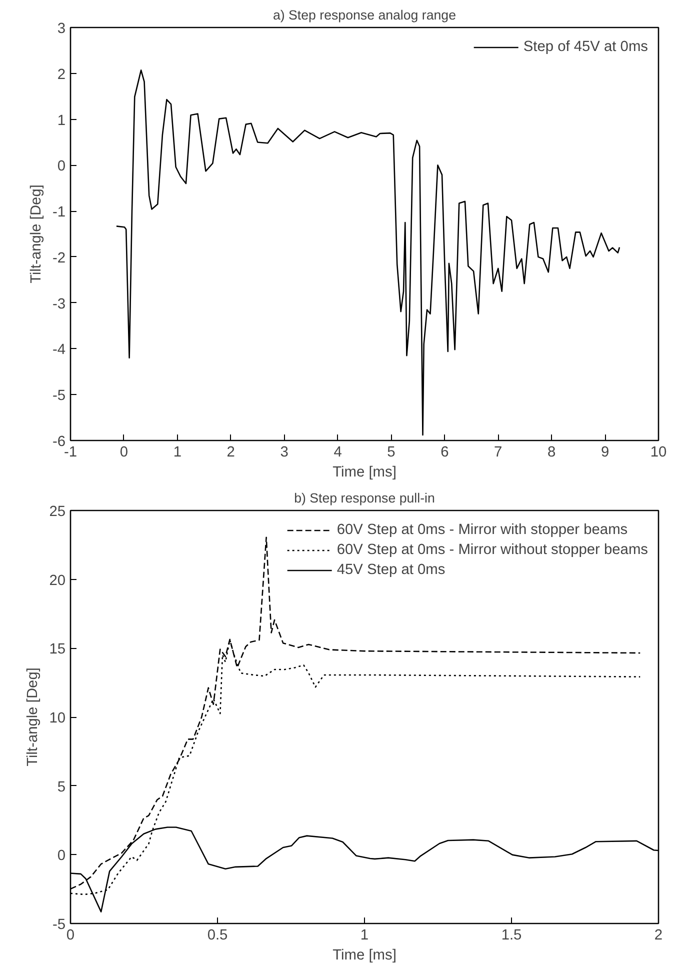 The height and width of the screenshot is (967, 676). I want to click on legend-label: 60V Step at 0ms - Mirror with stopper beams, so click(482, 530).